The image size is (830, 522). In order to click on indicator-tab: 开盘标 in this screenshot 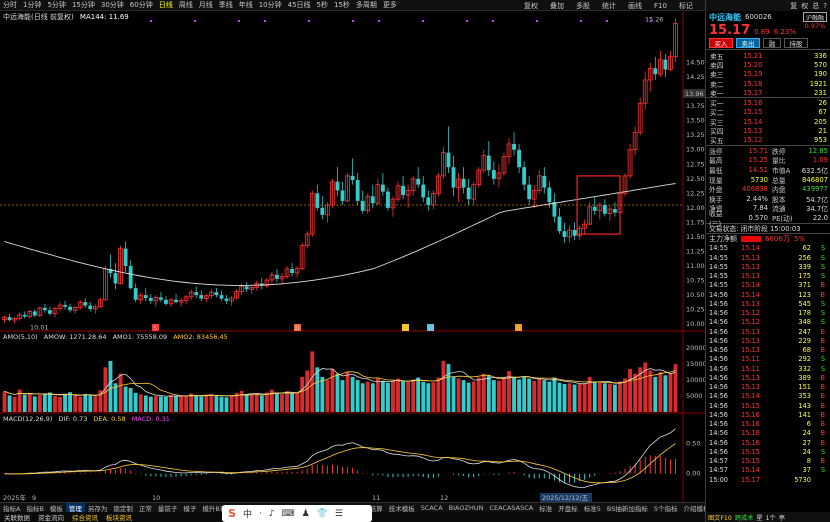, I will do `click(568, 508)`.